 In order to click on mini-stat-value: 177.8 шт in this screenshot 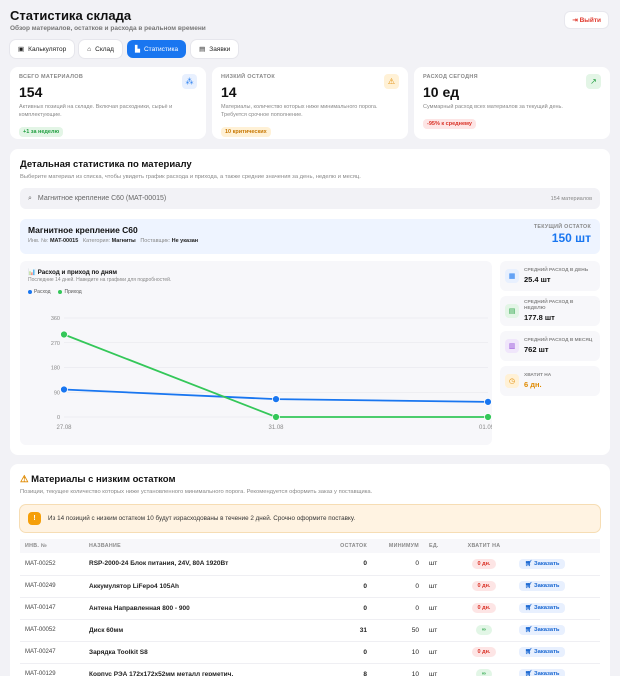, I will do `click(539, 317)`.